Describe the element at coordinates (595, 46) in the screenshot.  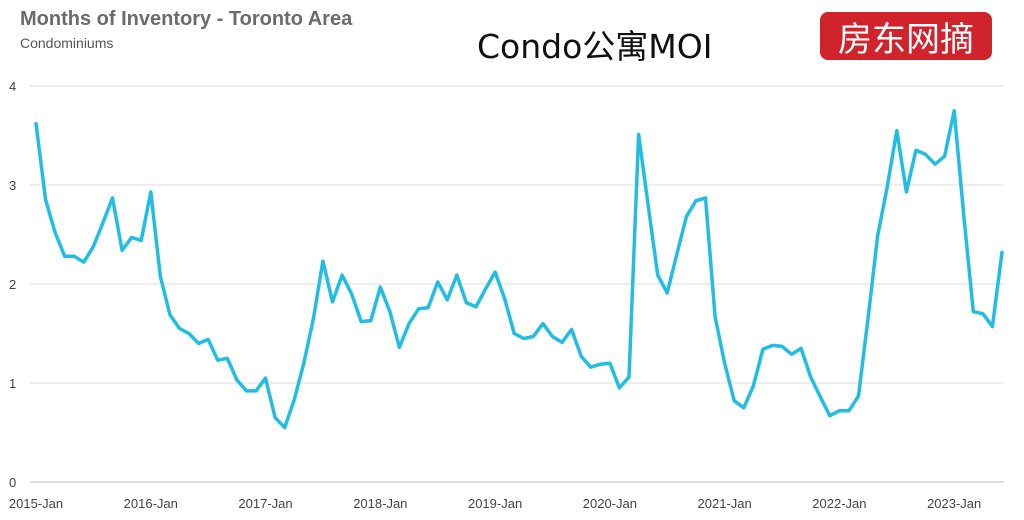
I see `overlay-caption: Condo公寓MOI` at that location.